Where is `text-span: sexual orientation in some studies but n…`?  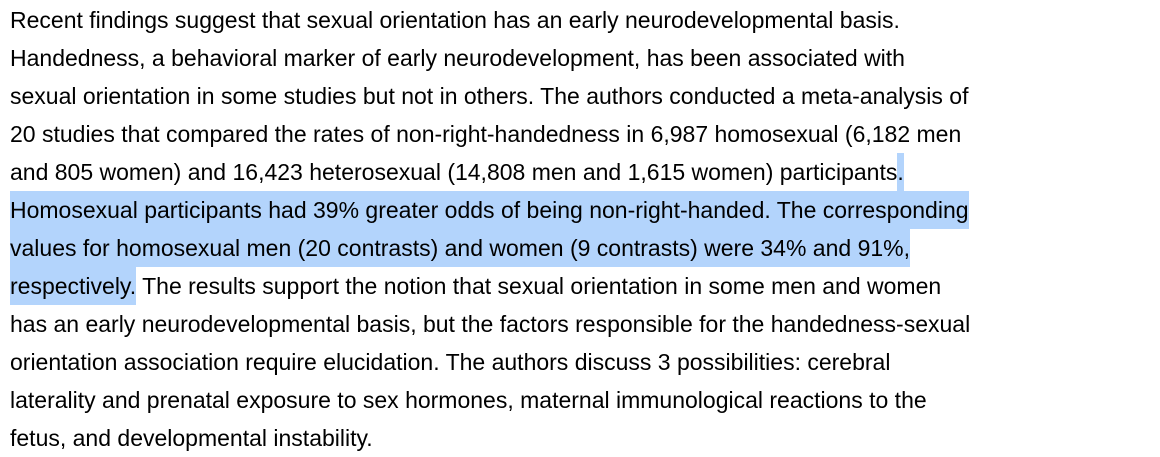
text-span: sexual orientation in some studies but n… is located at coordinates (489, 96).